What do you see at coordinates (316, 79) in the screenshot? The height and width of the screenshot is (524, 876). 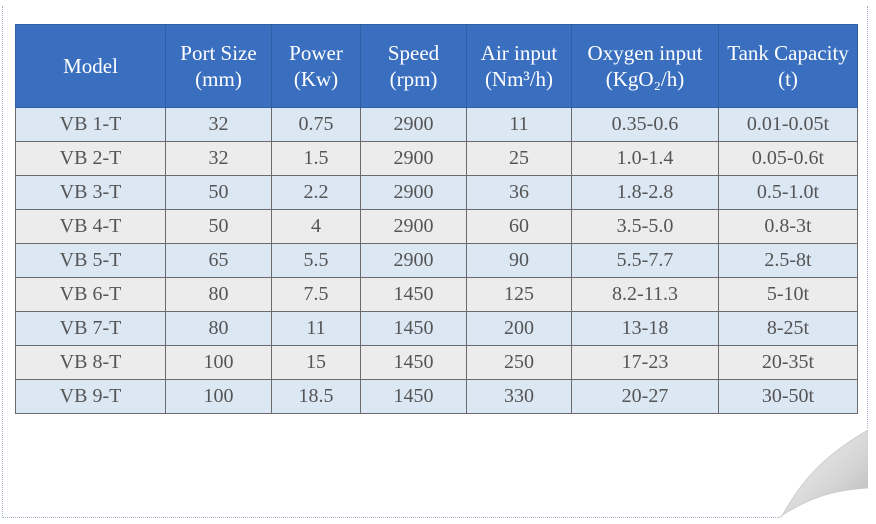 I see `header-power-unit: (Kw)` at bounding box center [316, 79].